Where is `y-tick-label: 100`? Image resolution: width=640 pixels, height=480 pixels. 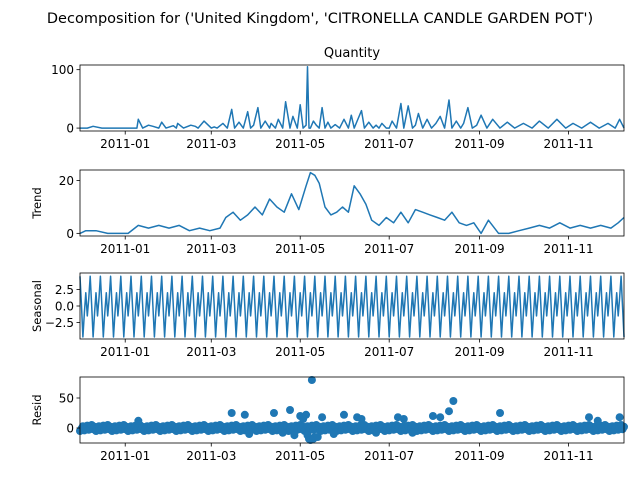
y-tick-label: 100 is located at coordinates (62, 70).